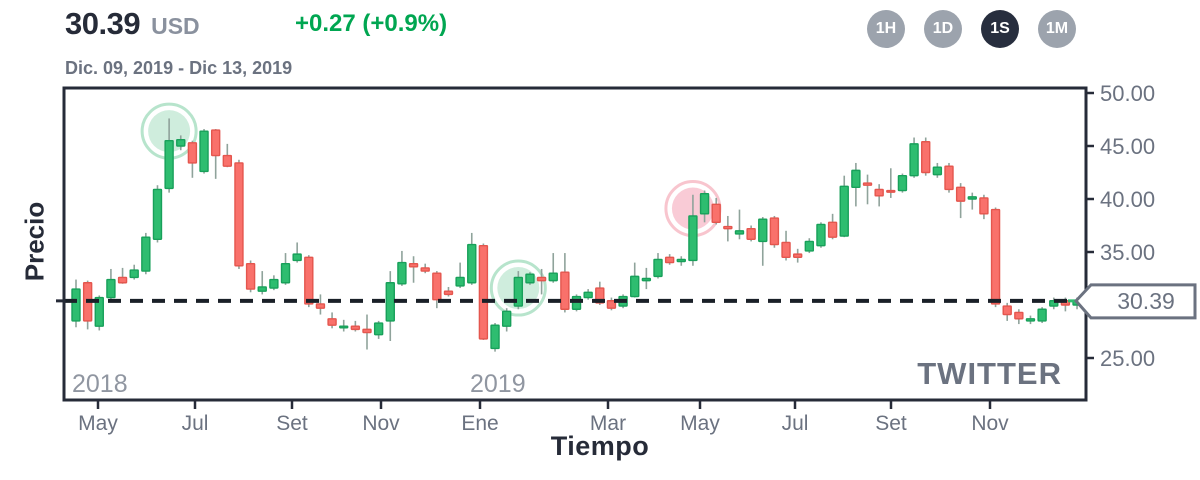 The height and width of the screenshot is (480, 1200). Describe the element at coordinates (795, 423) in the screenshot. I see `x-tick-label: Jul` at that location.